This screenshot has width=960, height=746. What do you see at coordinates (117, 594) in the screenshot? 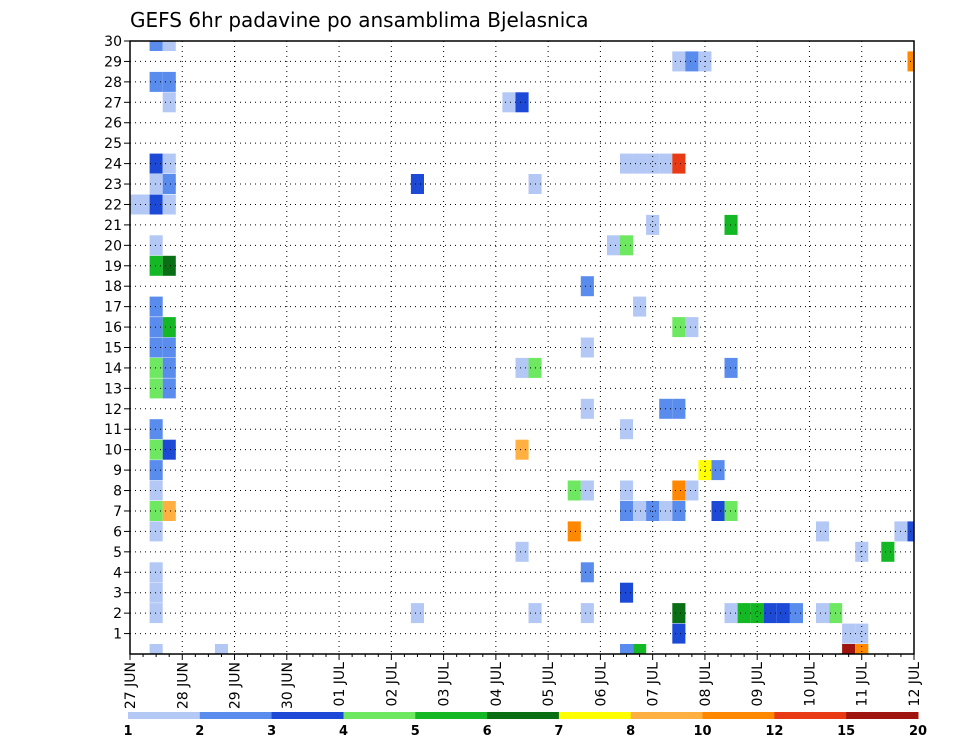
I see `y-tick-label: 3` at bounding box center [117, 594].